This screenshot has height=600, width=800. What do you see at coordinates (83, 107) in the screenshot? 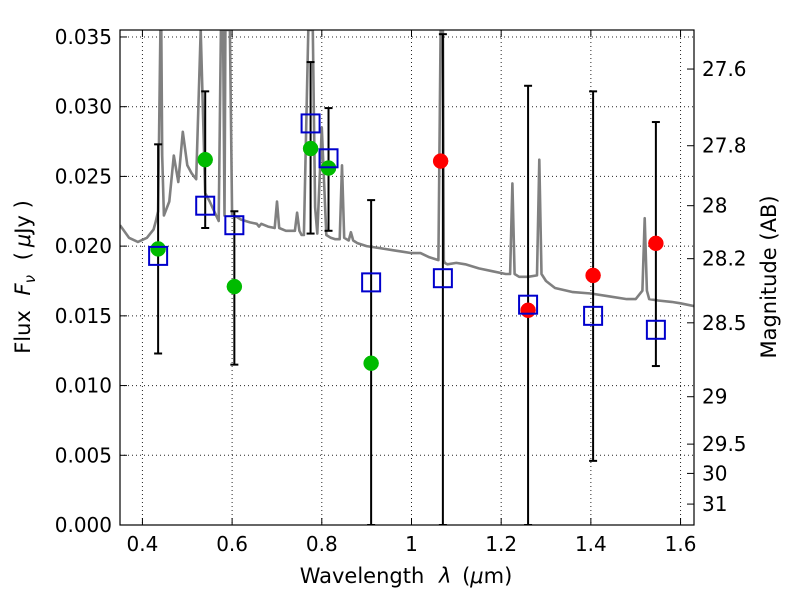
I see `y-tick-label: 0.030` at bounding box center [83, 107].